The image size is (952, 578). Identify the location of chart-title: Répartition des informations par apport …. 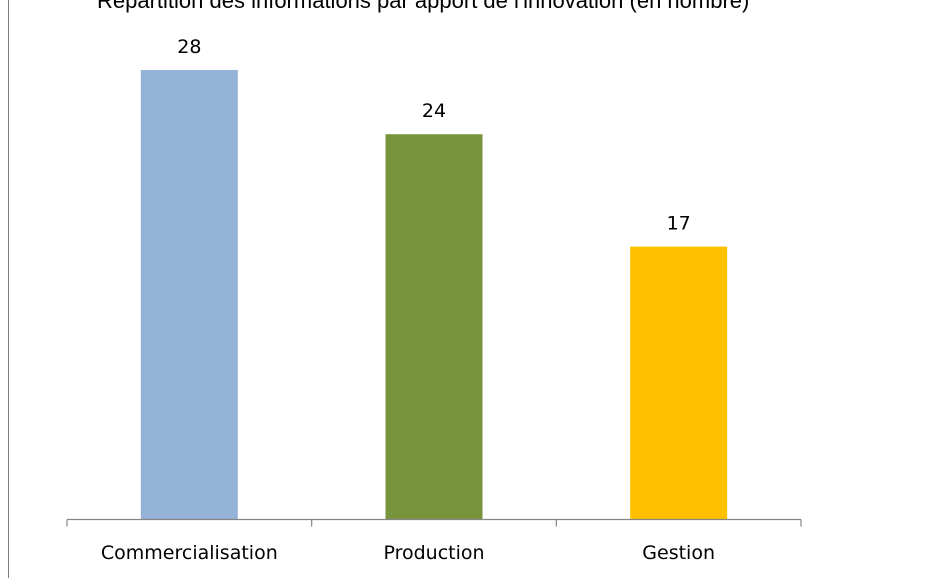
(423, 6).